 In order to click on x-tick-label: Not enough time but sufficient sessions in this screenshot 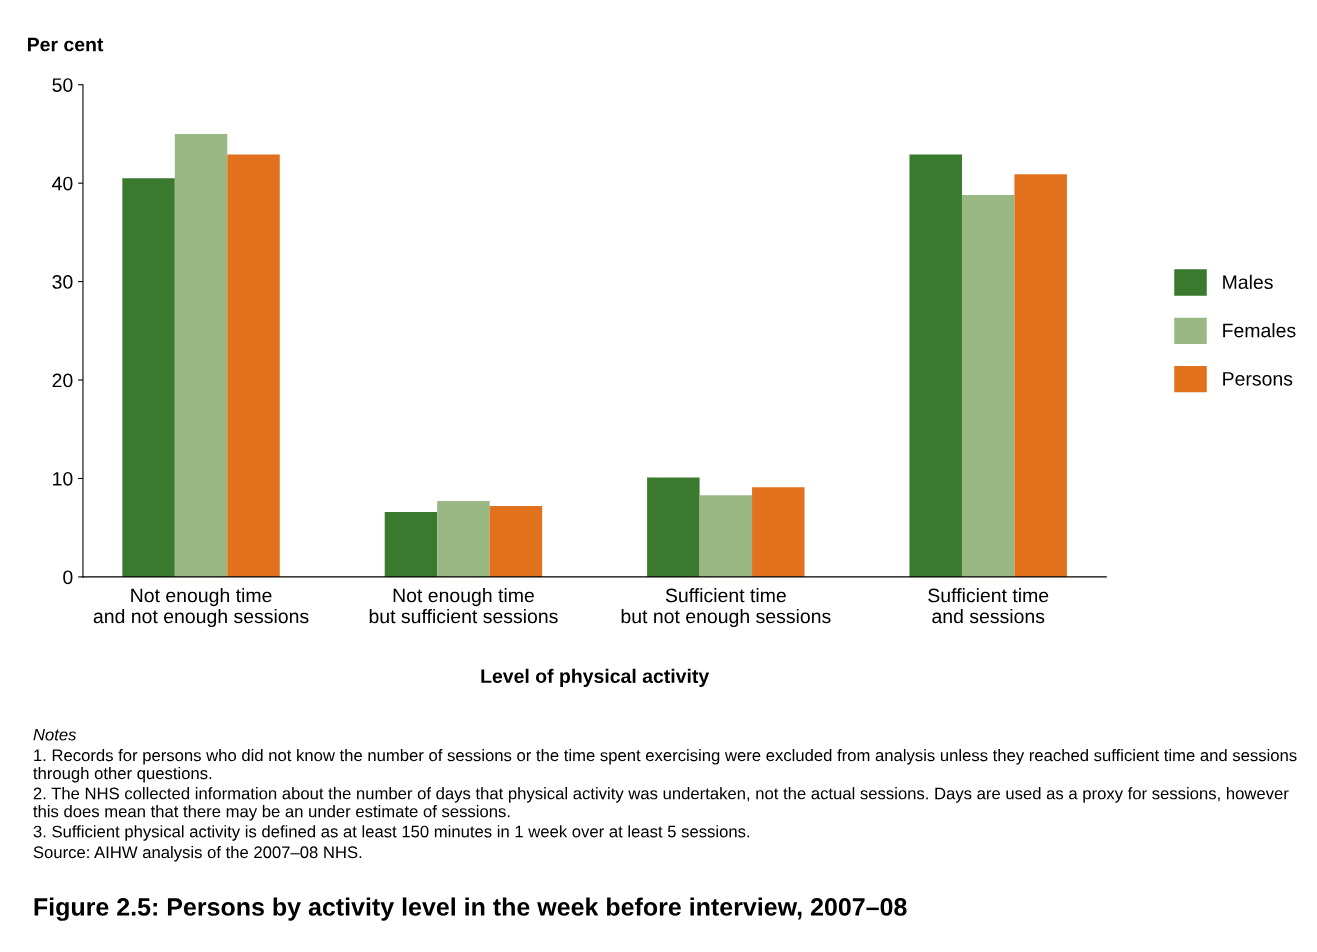, I will do `click(463, 606)`.